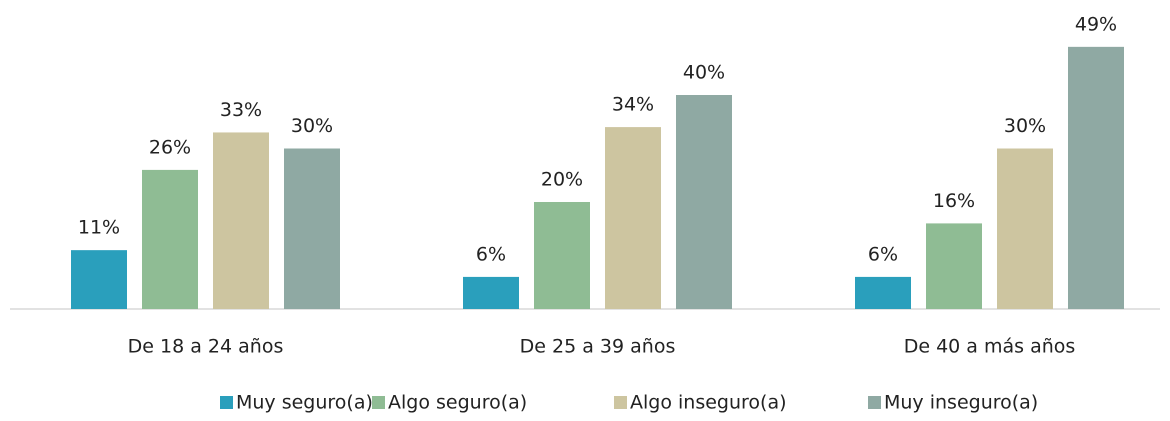 The image size is (1170, 421). I want to click on value-label: 11%, so click(99, 228).